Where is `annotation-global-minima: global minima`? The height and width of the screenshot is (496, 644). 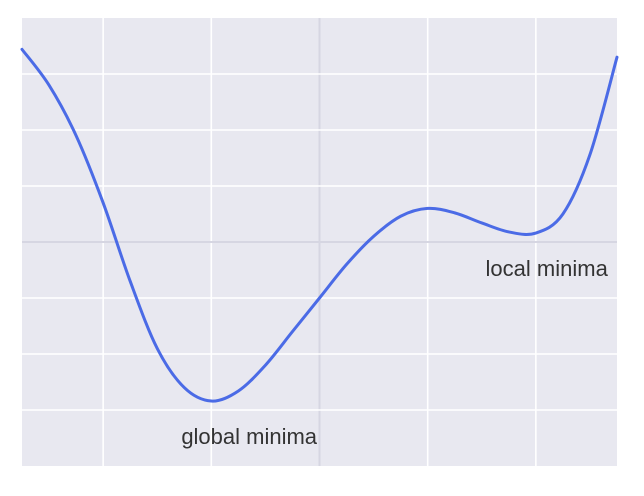 annotation-global-minima: global minima is located at coordinates (249, 436).